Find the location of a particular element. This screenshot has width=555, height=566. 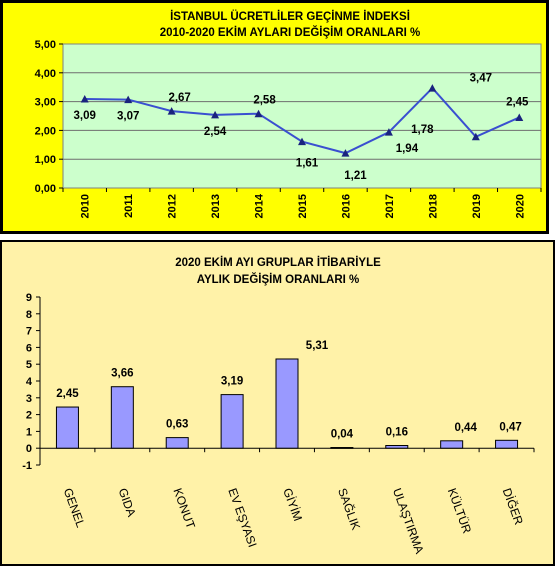

bar-category-label: KÜLTÜR is located at coordinates (459, 510).